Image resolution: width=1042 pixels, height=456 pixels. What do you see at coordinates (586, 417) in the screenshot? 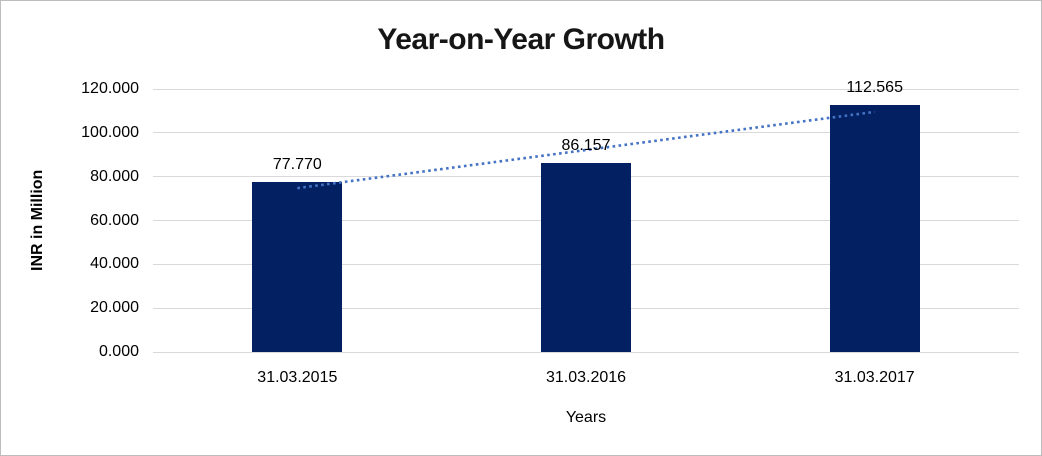
I see `x-axis-title: Years` at bounding box center [586, 417].